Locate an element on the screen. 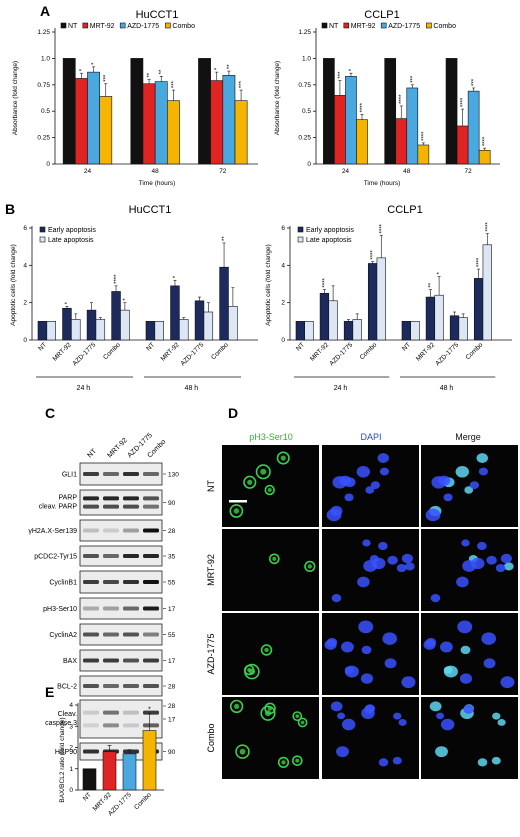  panel-a-hucct1-significance: ** is located at coordinates (150, 74).